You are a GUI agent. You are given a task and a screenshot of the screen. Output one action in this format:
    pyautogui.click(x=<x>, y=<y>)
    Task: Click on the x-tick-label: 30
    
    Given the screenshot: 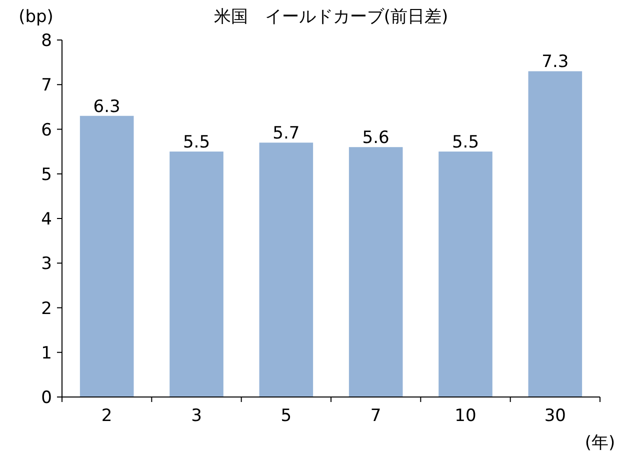 What is the action you would take?
    pyautogui.click(x=555, y=416)
    